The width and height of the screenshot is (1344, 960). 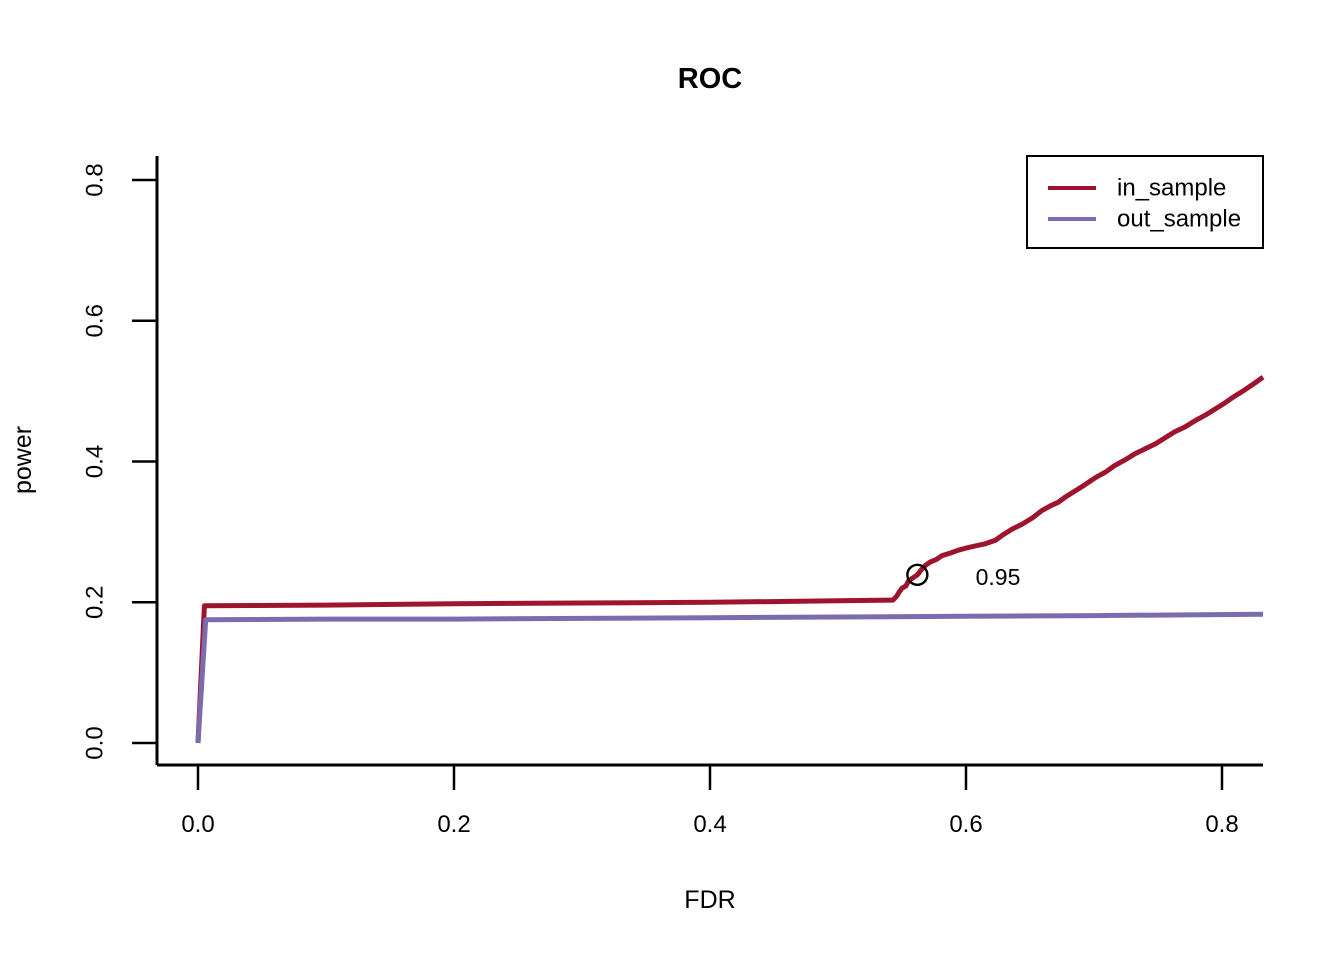 I want to click on legend-label-in-sample: in_sample, so click(x=1171, y=188).